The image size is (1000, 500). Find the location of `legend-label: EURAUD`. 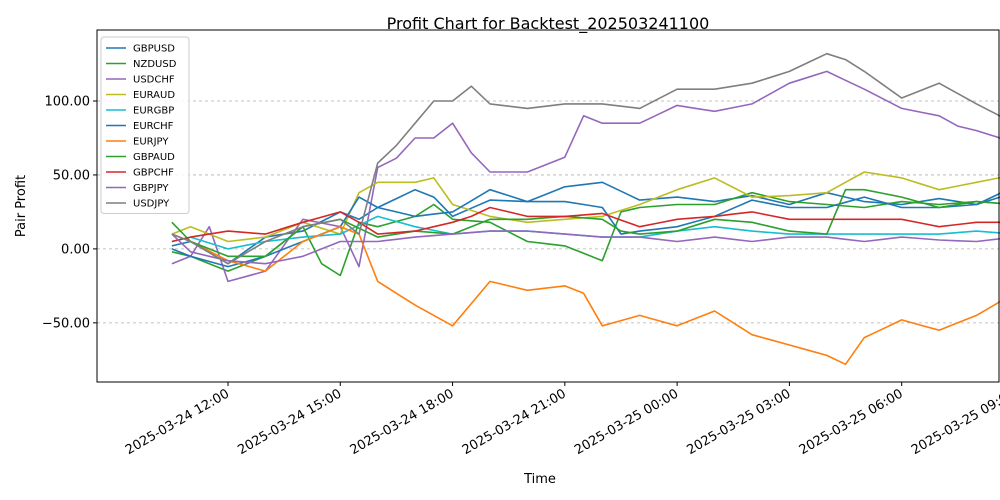

legend-label: EURAUD is located at coordinates (154, 95).